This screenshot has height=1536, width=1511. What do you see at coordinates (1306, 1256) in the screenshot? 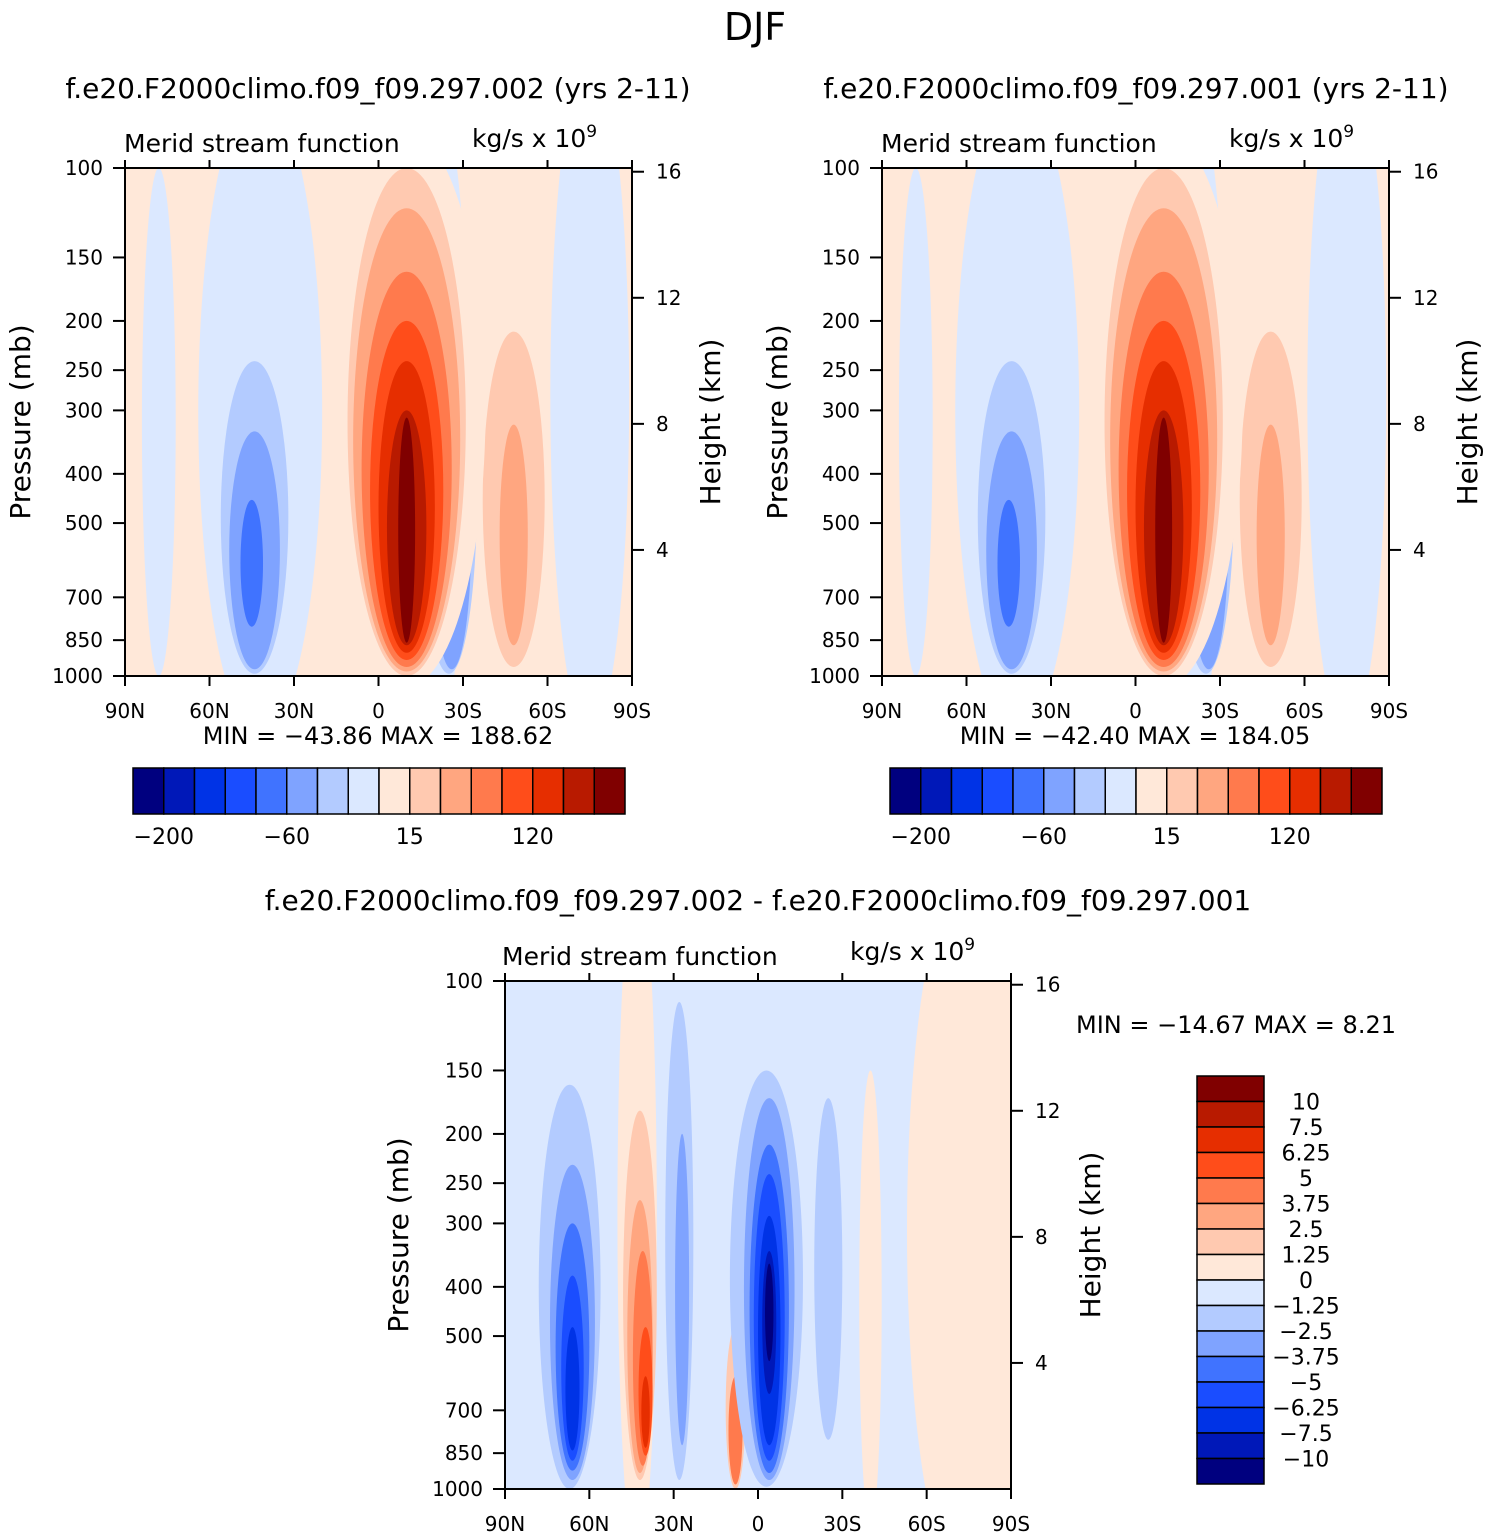
I see `colorbar-label: 1.25` at bounding box center [1306, 1256].